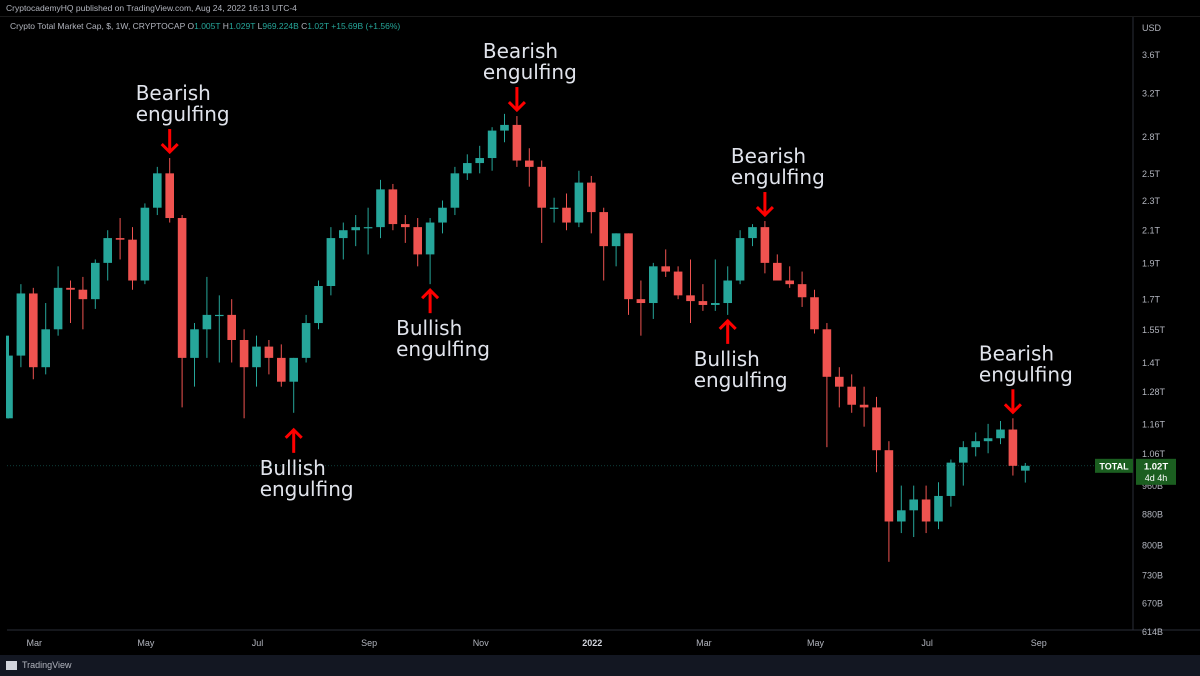 The image size is (1200, 676). What do you see at coordinates (430, 294) in the screenshot?
I see `arrow-up-icon` at bounding box center [430, 294].